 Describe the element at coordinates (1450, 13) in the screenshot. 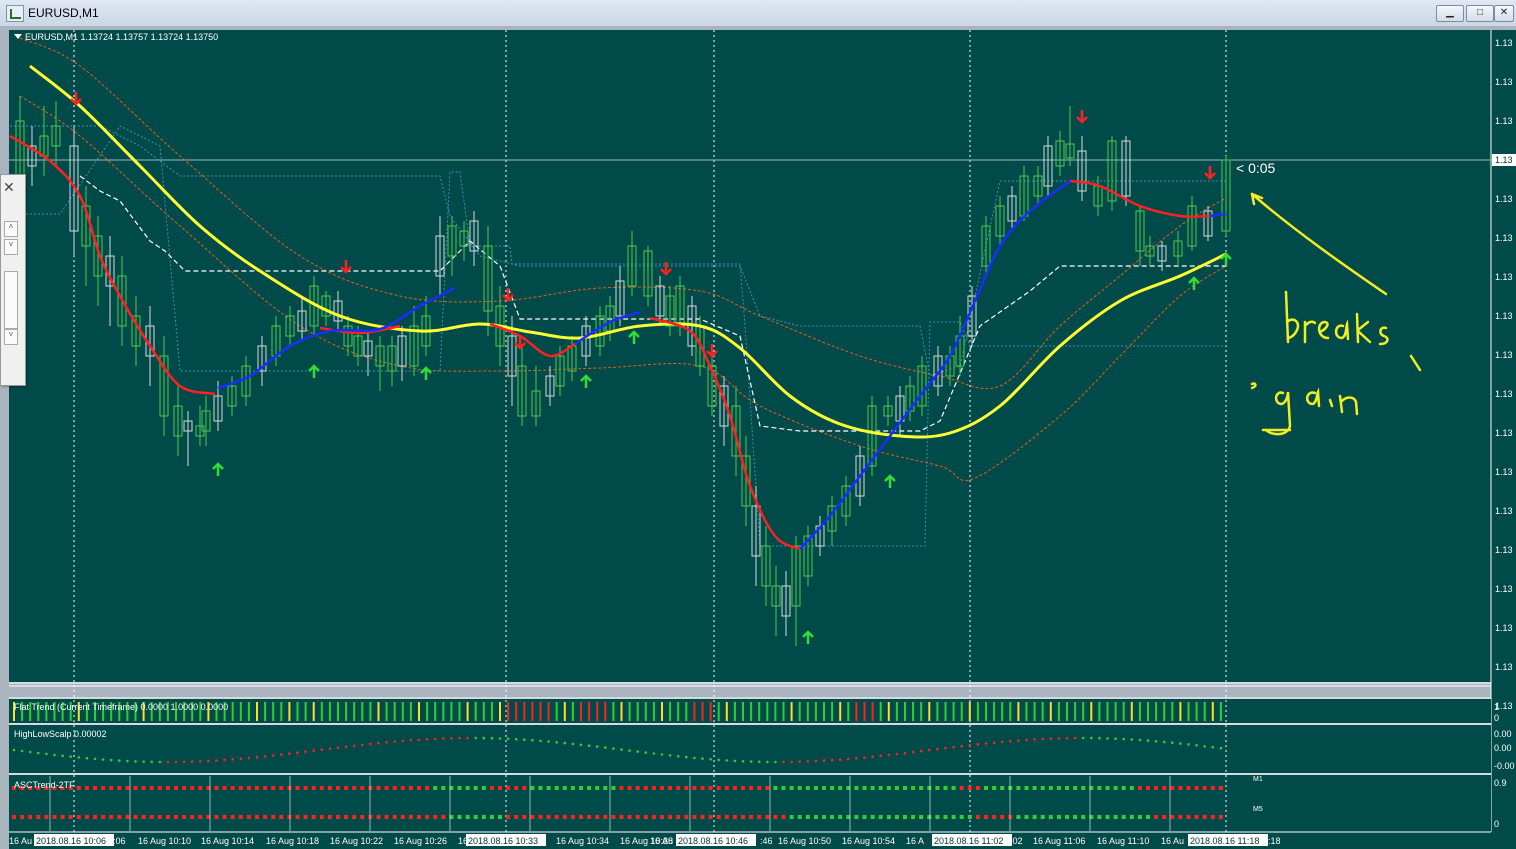

I see `minimize-button: ▁` at that location.